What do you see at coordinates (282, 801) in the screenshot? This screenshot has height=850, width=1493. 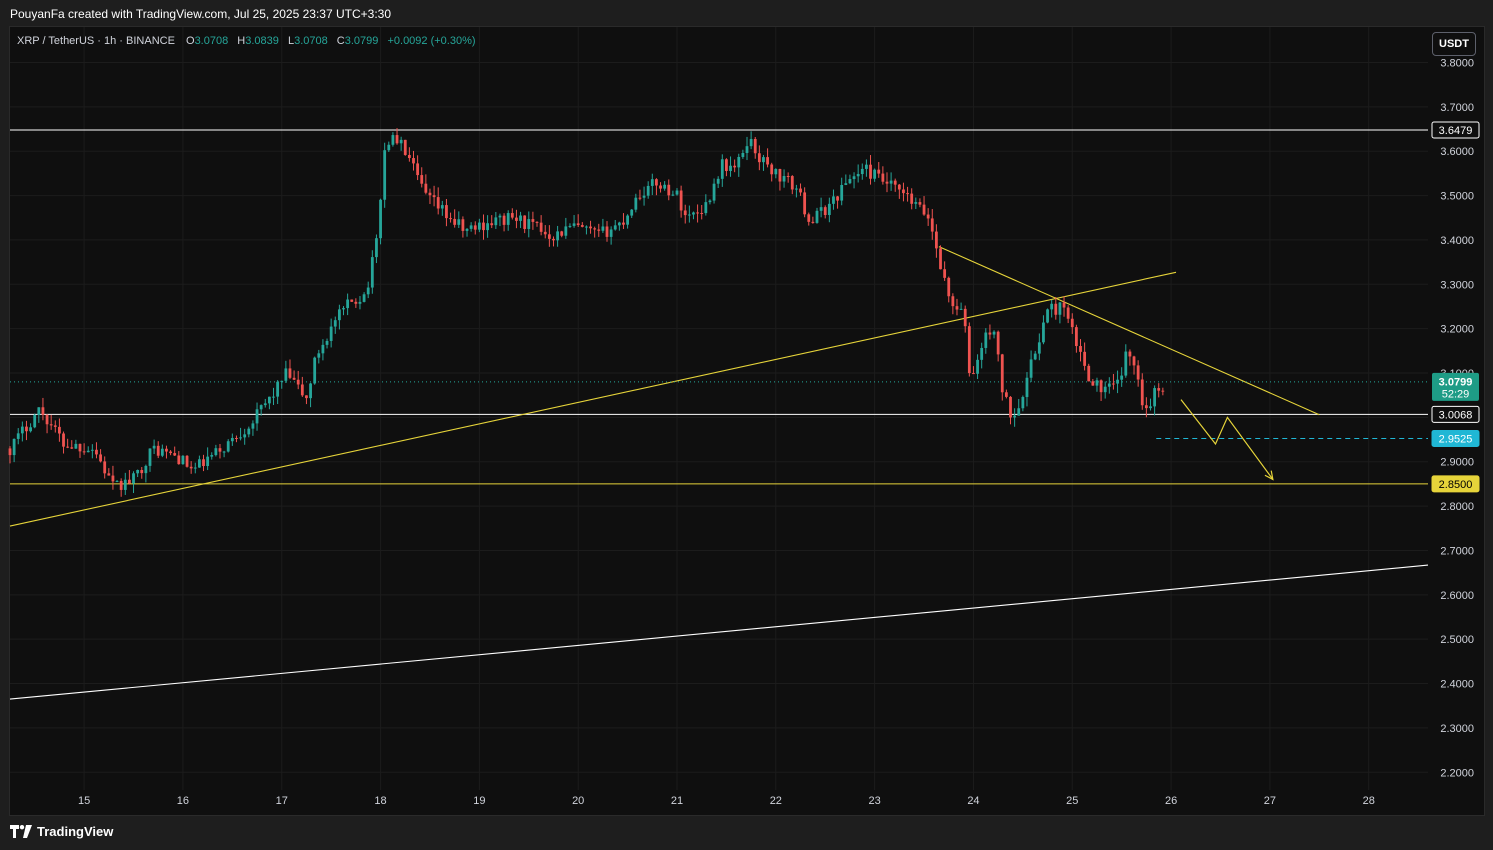 I see `x-tick-label: 17` at bounding box center [282, 801].